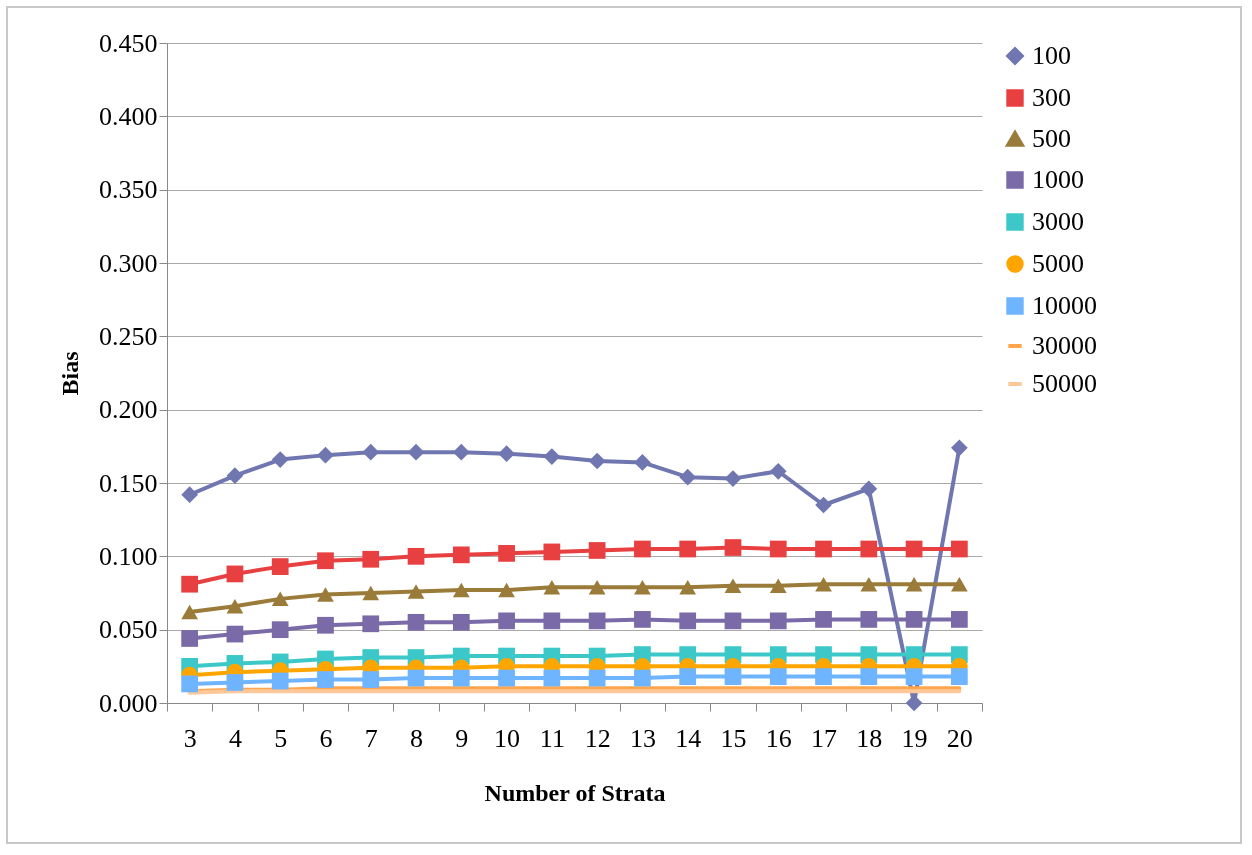  What do you see at coordinates (128, 630) in the screenshot?
I see `y-tick-label: 0.050` at bounding box center [128, 630].